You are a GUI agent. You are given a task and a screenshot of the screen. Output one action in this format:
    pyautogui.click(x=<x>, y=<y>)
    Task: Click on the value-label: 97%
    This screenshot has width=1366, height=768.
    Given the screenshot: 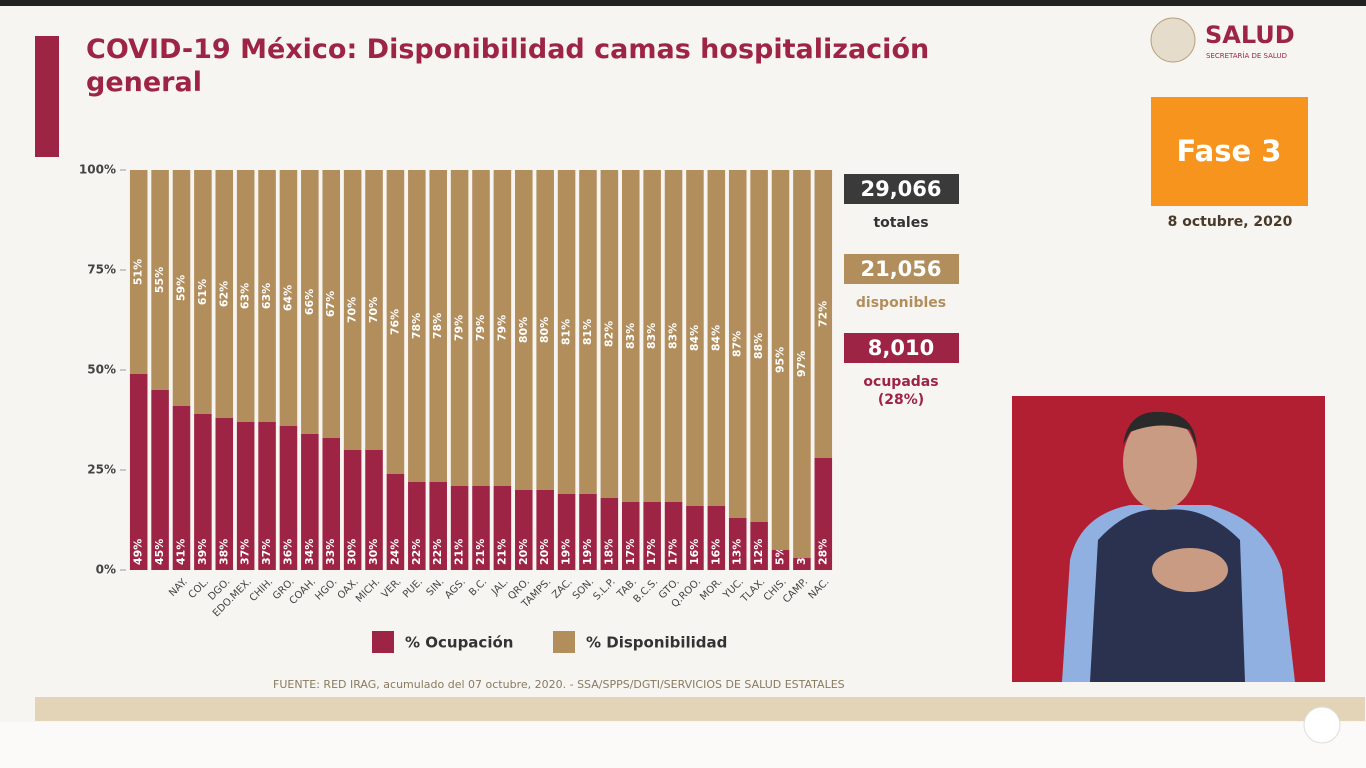 What is the action you would take?
    pyautogui.click(x=801, y=364)
    